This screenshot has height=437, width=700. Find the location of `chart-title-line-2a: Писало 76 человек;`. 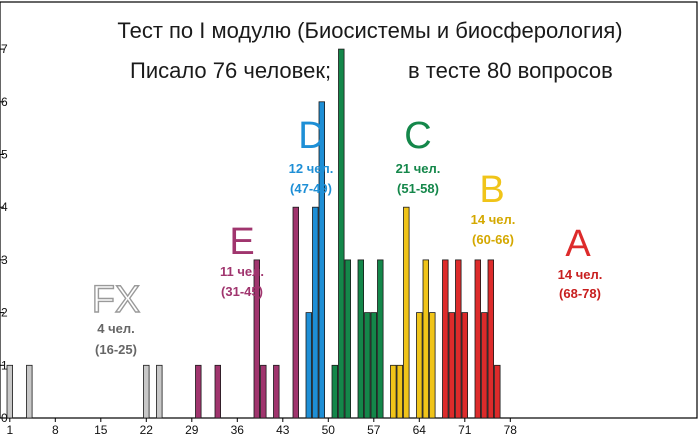

chart-title-line-2a: Писало 76 человек; is located at coordinates (230, 70).